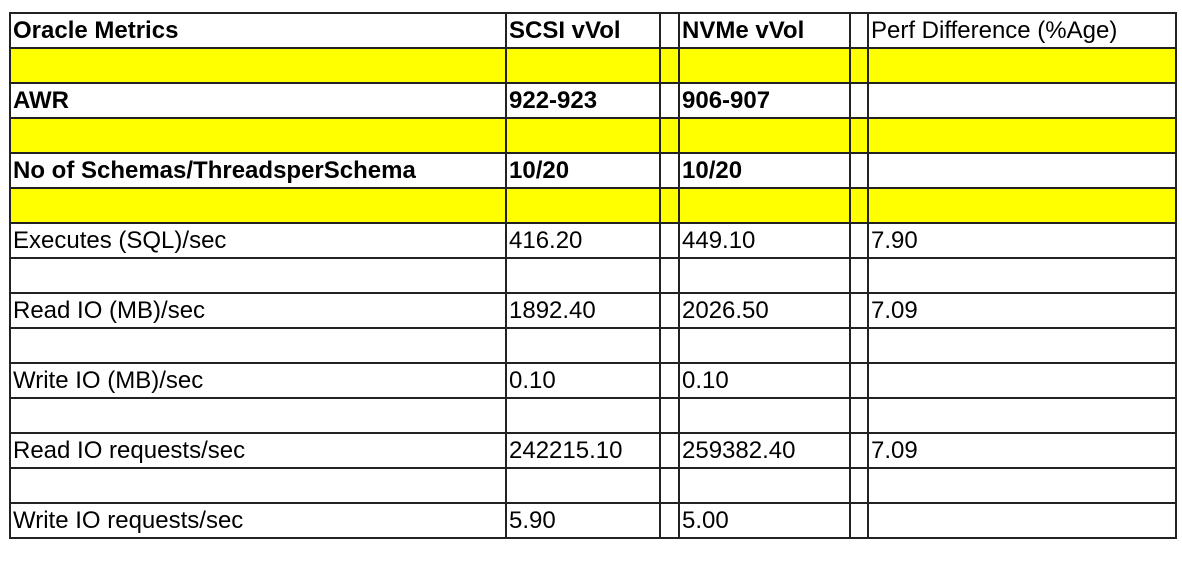 The image size is (1182, 571). Describe the element at coordinates (764, 240) in the screenshot. I see `nvme-cell: 449.10` at that location.